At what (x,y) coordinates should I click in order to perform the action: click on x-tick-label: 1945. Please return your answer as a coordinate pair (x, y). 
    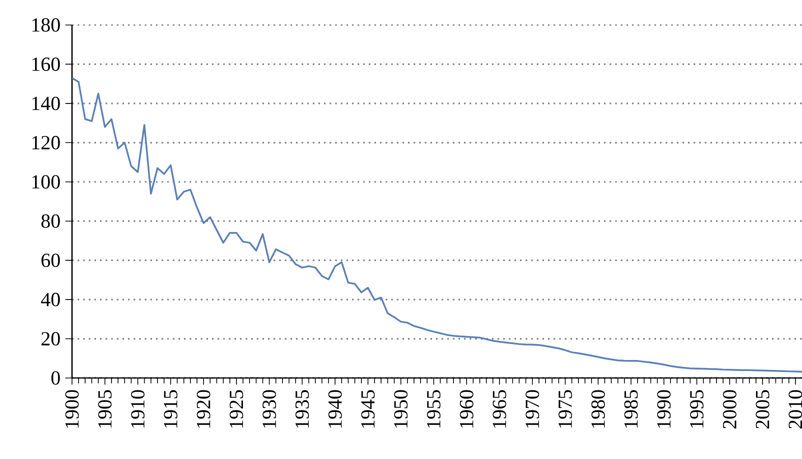
    Looking at the image, I should click on (368, 409).